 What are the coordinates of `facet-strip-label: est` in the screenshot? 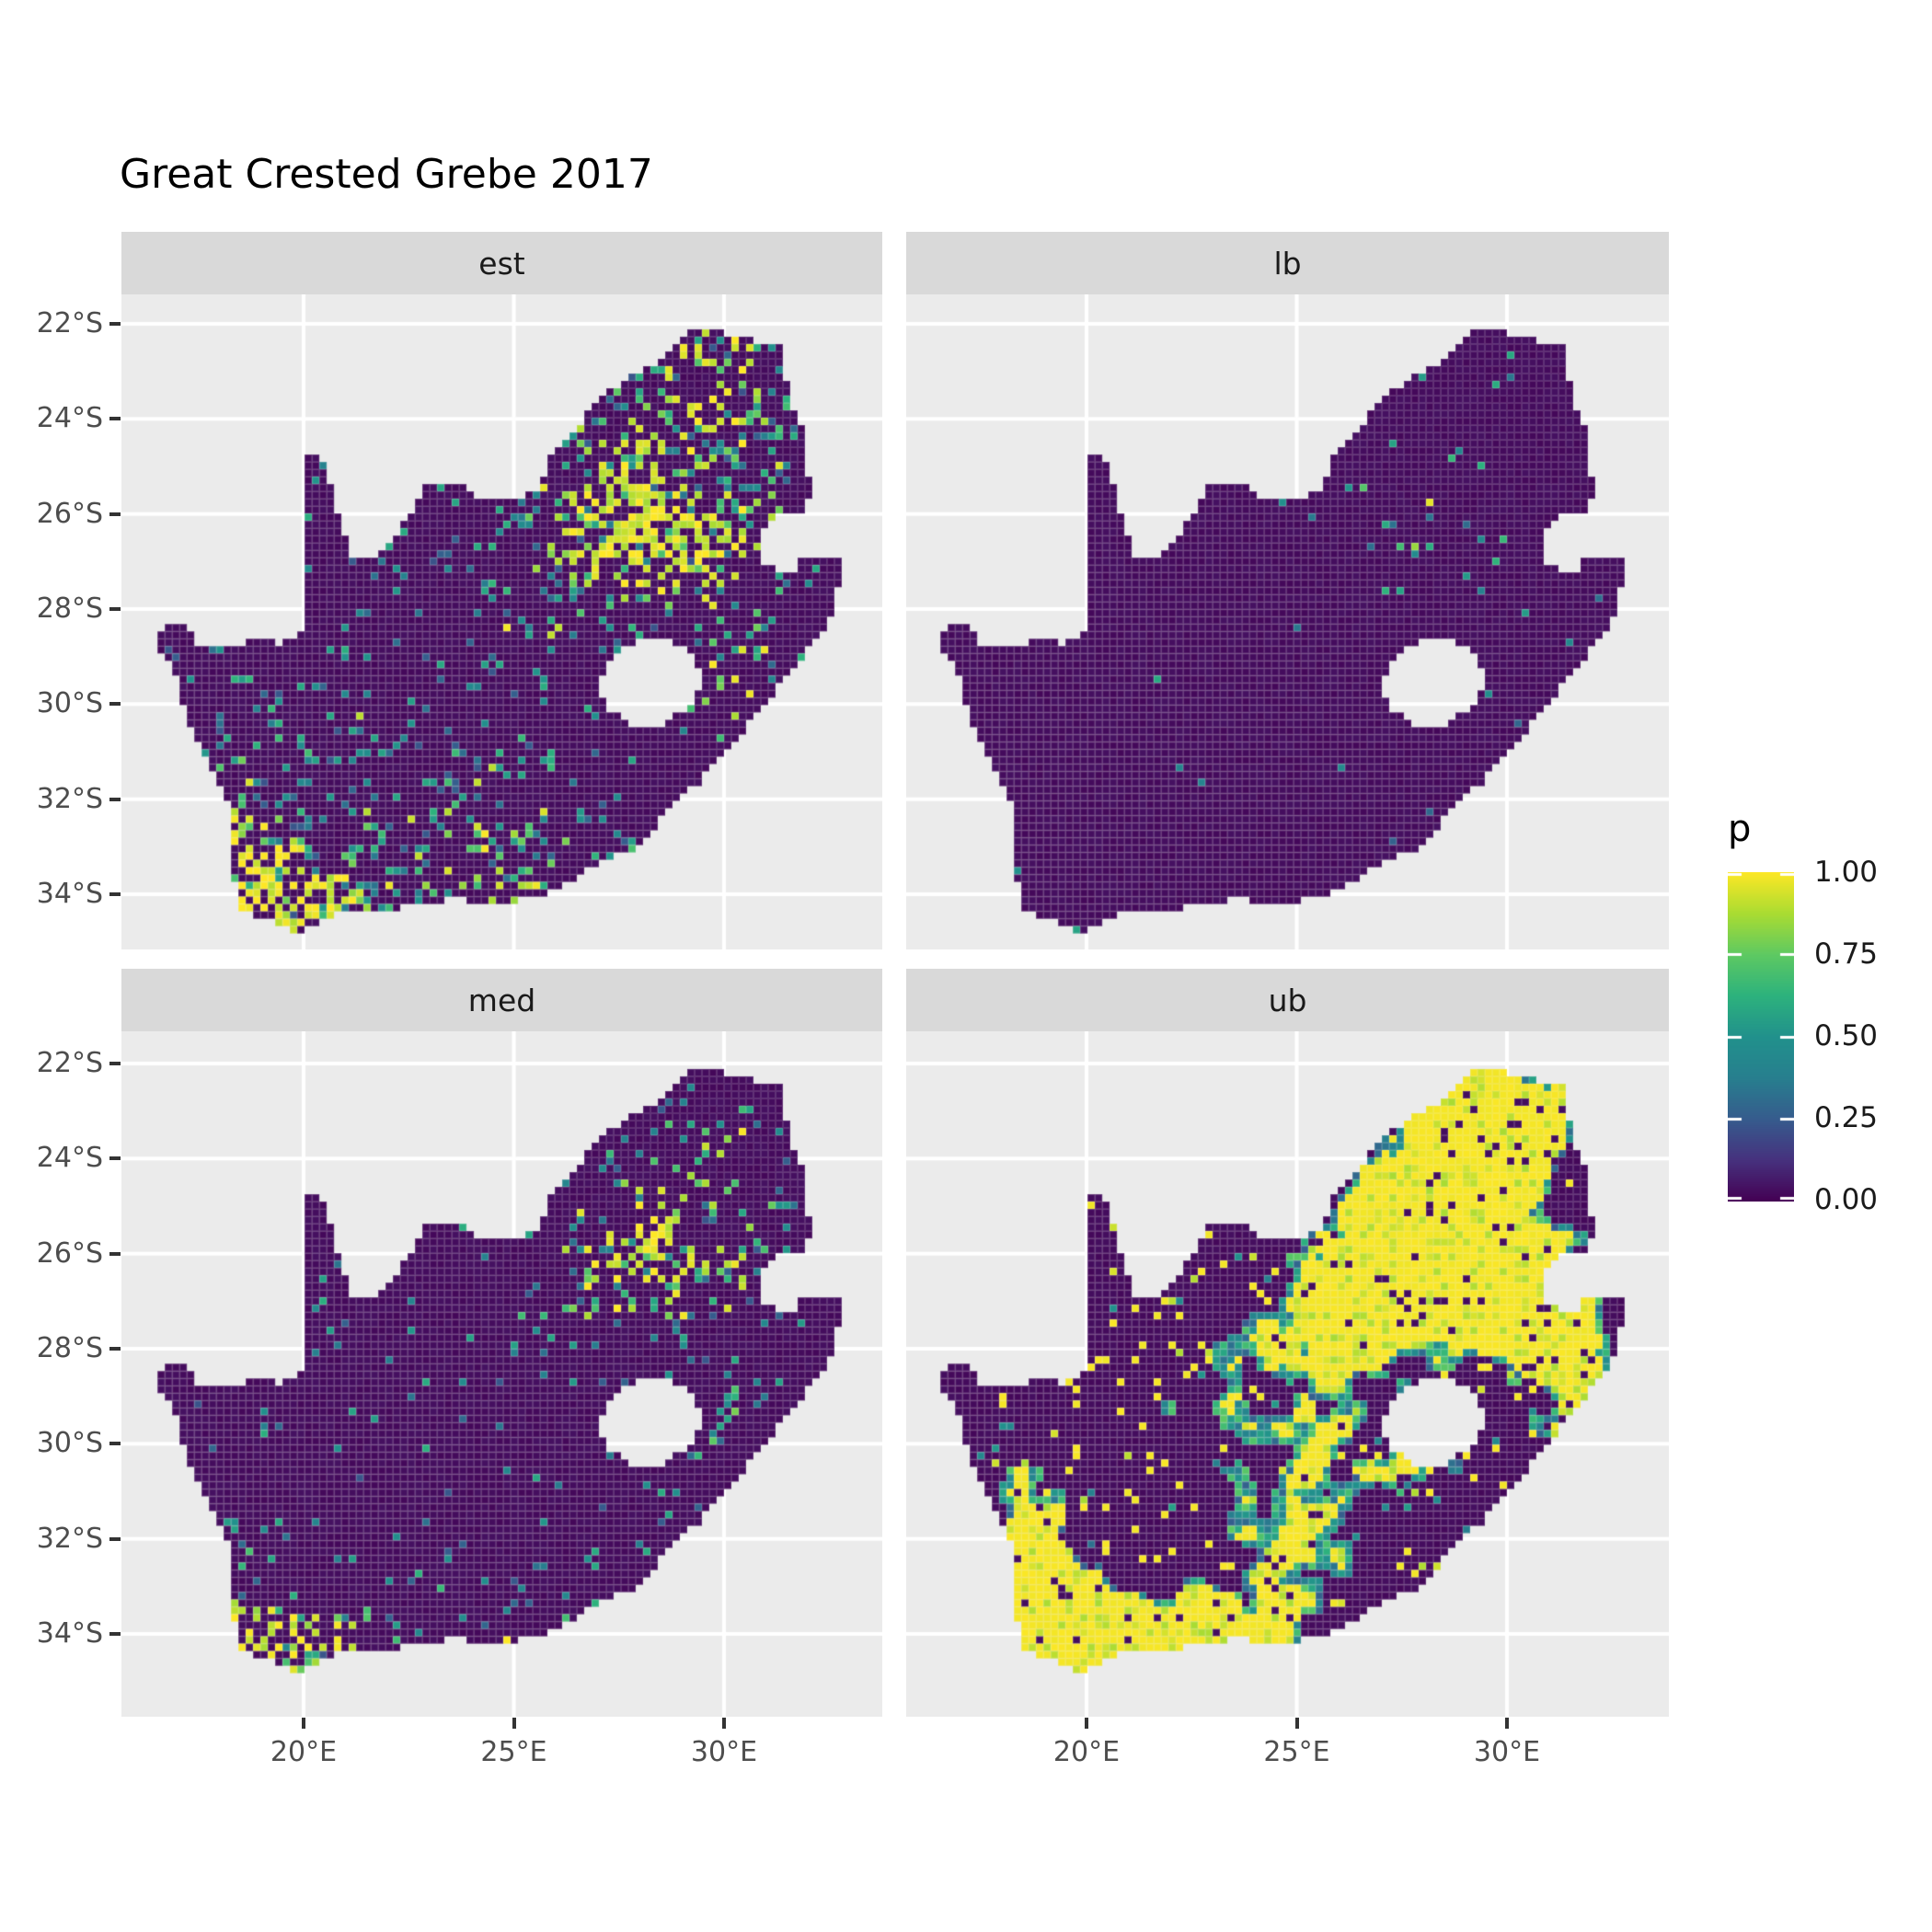 It's located at (501, 263).